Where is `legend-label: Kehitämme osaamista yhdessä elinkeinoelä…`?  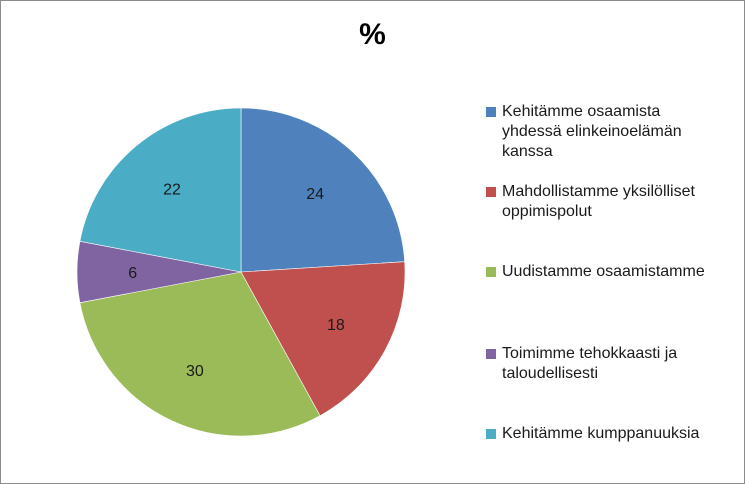
legend-label: Kehitämme osaamista yhdessä elinkeinoelä… is located at coordinates (592, 131).